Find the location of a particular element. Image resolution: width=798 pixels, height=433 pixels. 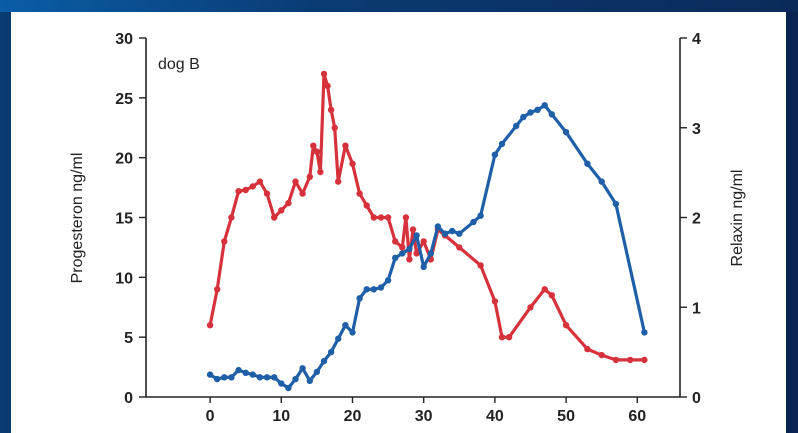

x-tick-label: 40 is located at coordinates (495, 416).